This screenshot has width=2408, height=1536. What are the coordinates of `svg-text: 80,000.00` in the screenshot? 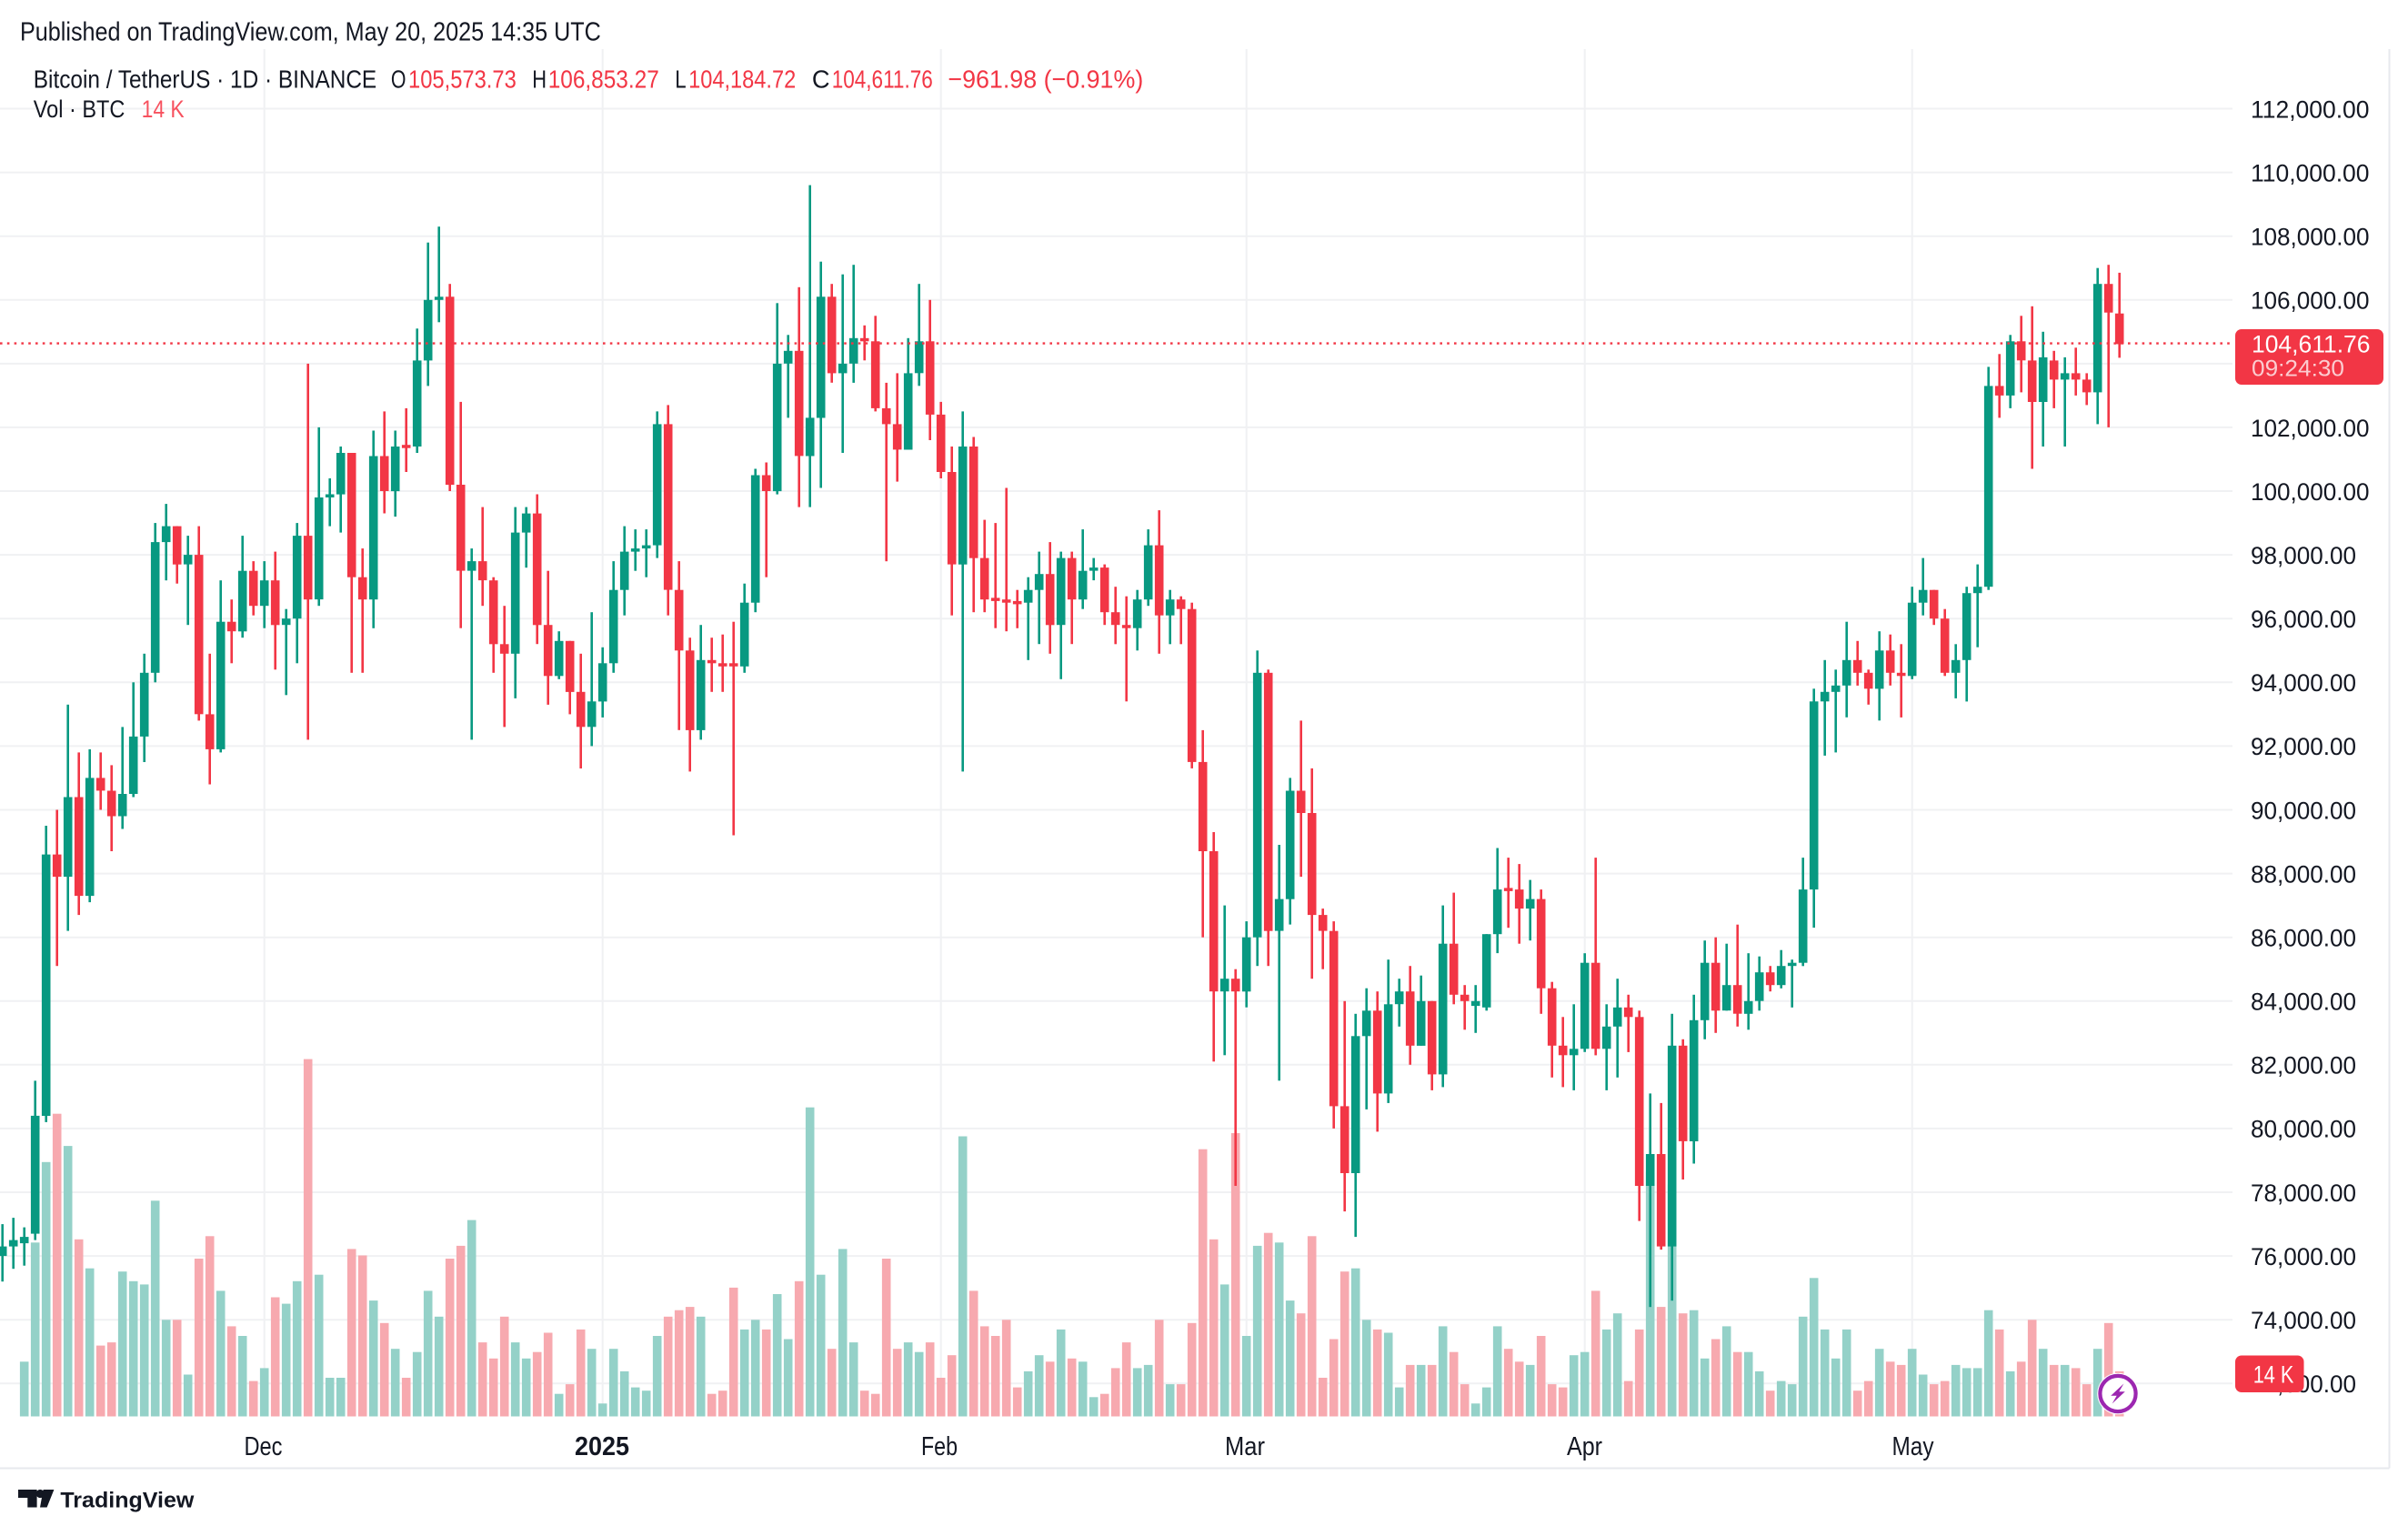 It's located at (2303, 1129).